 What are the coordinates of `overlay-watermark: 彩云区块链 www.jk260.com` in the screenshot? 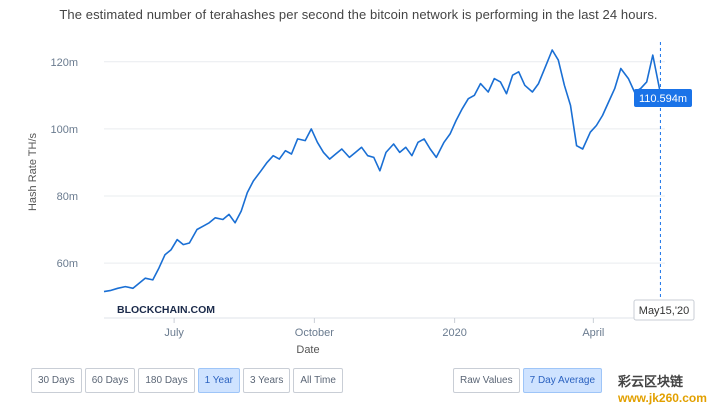 It's located at (662, 388).